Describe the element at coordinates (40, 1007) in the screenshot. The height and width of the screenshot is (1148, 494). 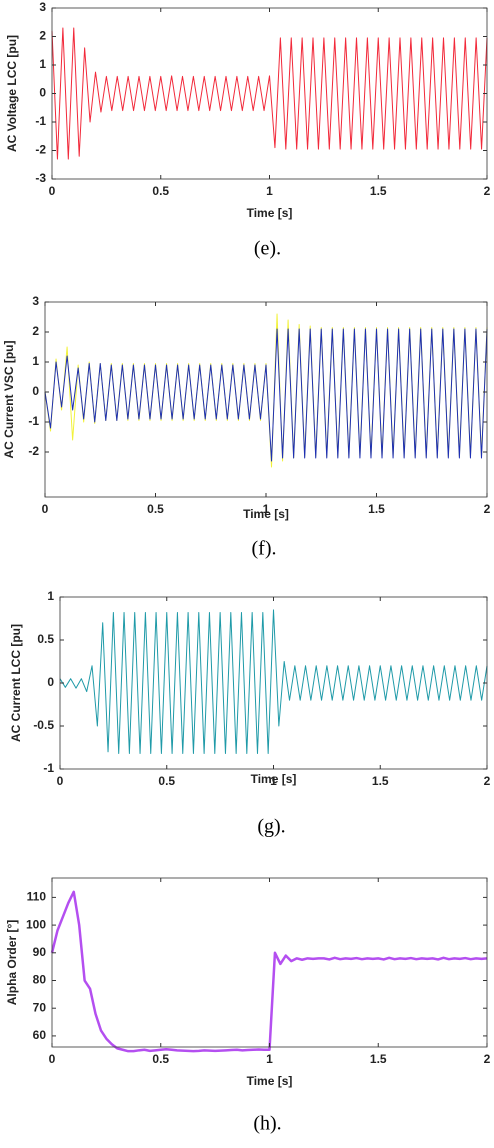
I see `y-tick-label: 70` at that location.